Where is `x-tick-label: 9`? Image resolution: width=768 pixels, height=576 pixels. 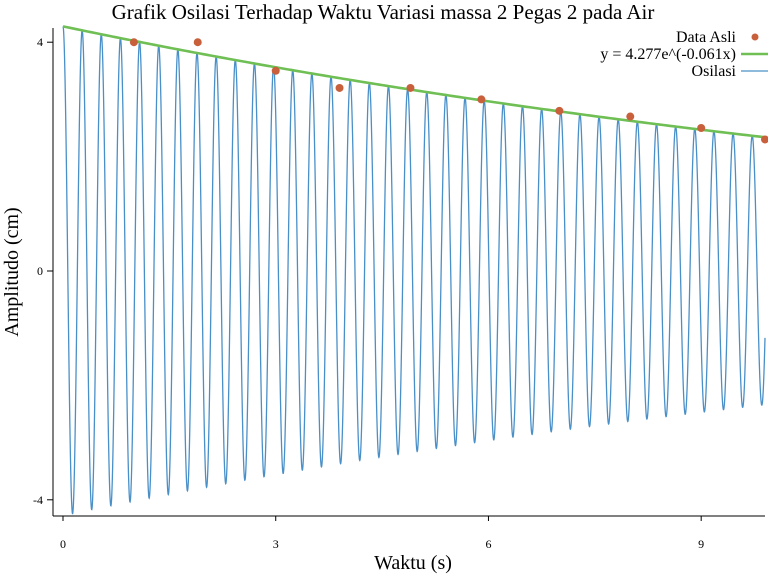 x-tick-label: 9 is located at coordinates (701, 544).